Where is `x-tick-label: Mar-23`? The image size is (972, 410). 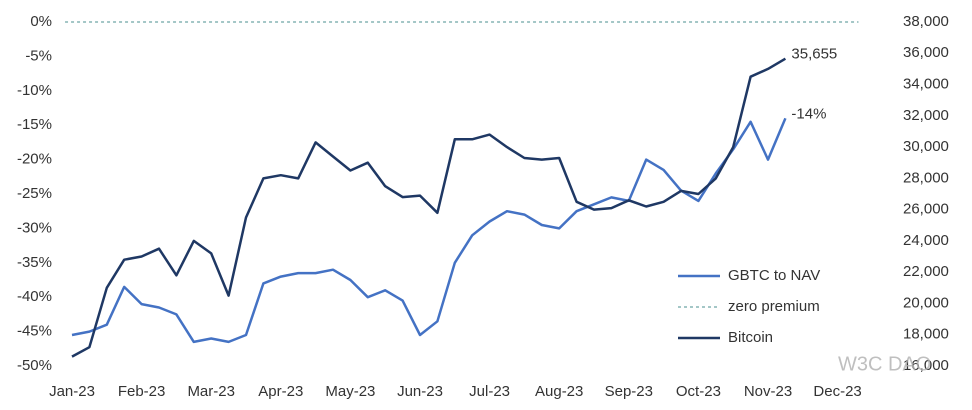 x-tick-label: Mar-23 is located at coordinates (211, 391).